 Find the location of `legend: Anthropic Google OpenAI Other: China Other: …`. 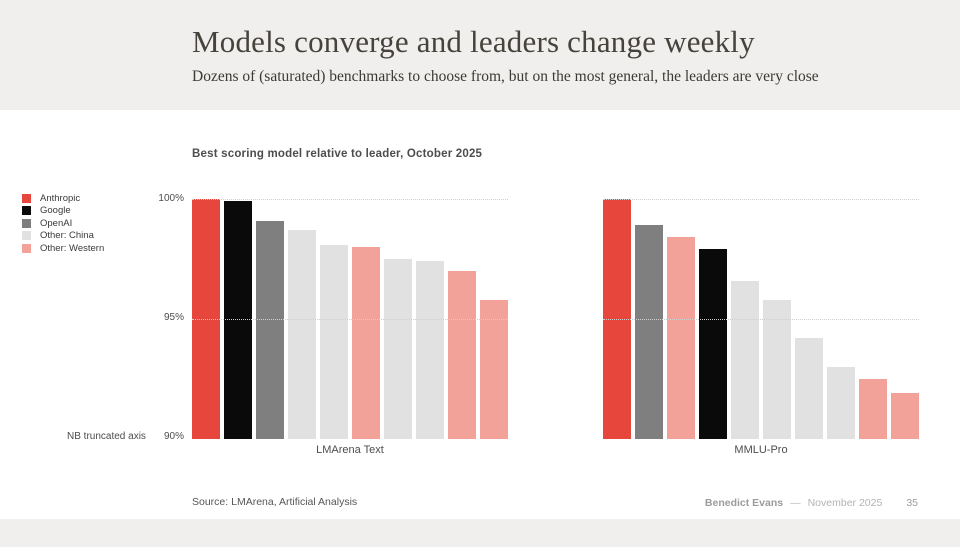

legend: Anthropic Google OpenAI Other: China Other: … is located at coordinates (63, 223).